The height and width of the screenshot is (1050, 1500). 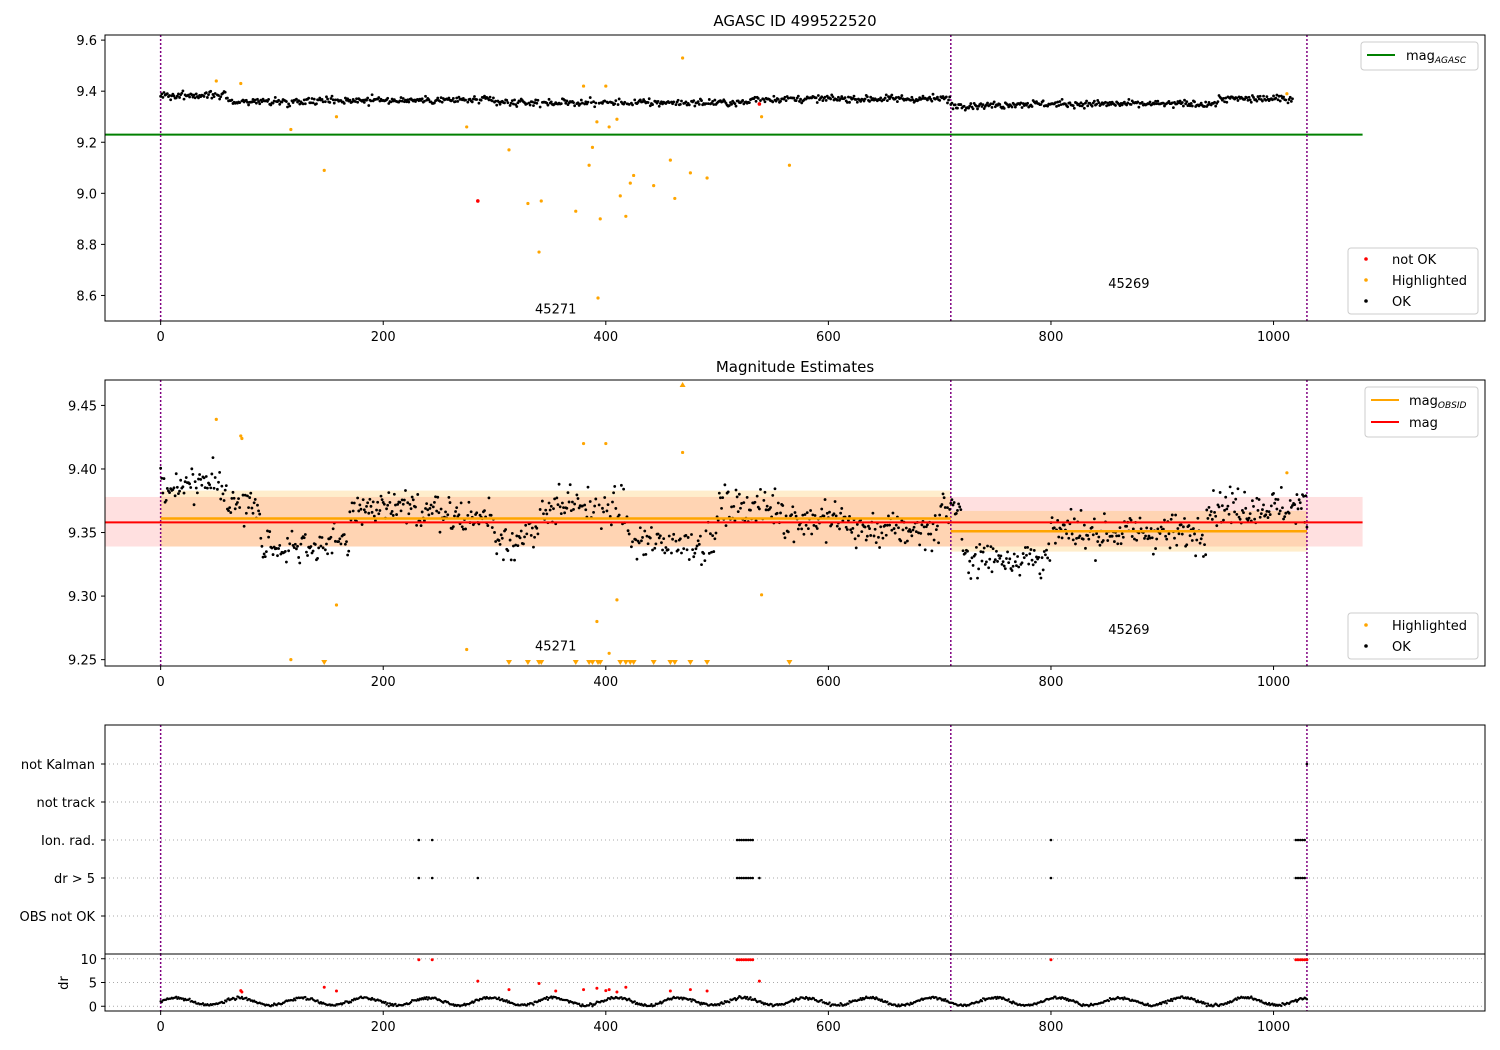 I want to click on flag-category-label: not Kalman, so click(x=58, y=765).